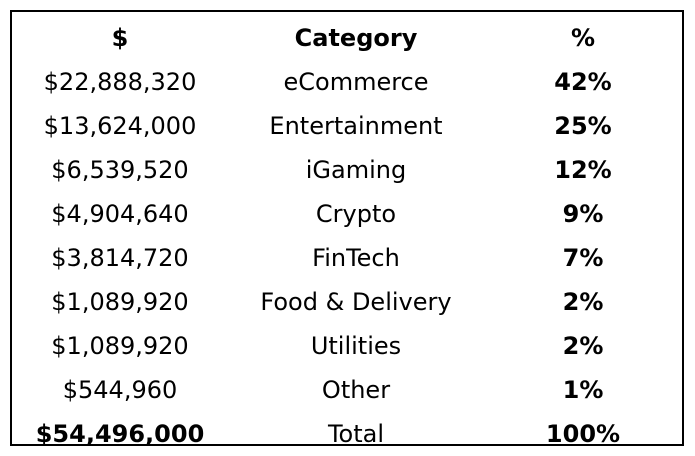 The image size is (695, 456). I want to click on table-row: $13,624,000 Entertainment 25%, so click(347, 126).